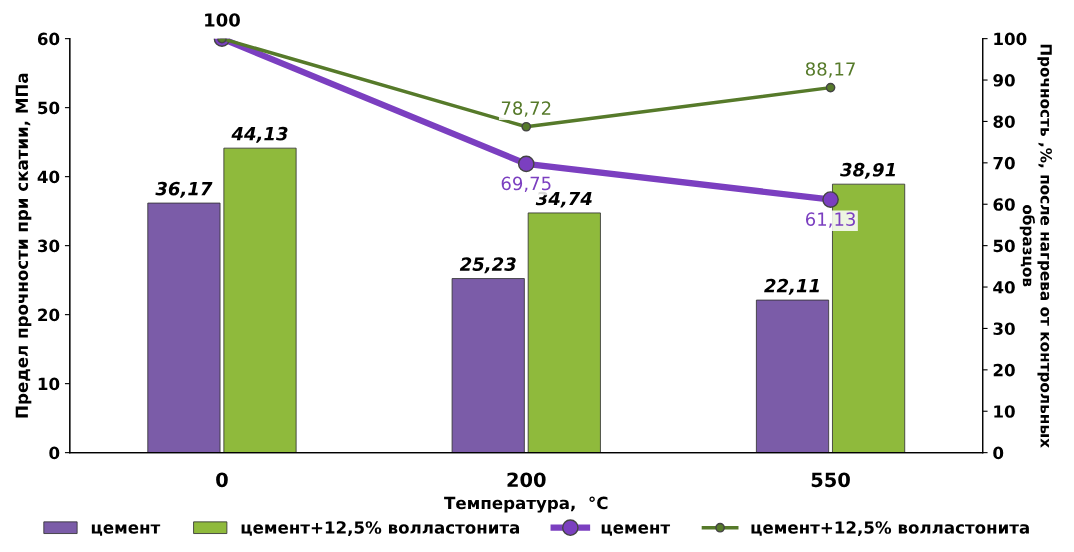  I want to click on data-label: 78,72, so click(526, 109).